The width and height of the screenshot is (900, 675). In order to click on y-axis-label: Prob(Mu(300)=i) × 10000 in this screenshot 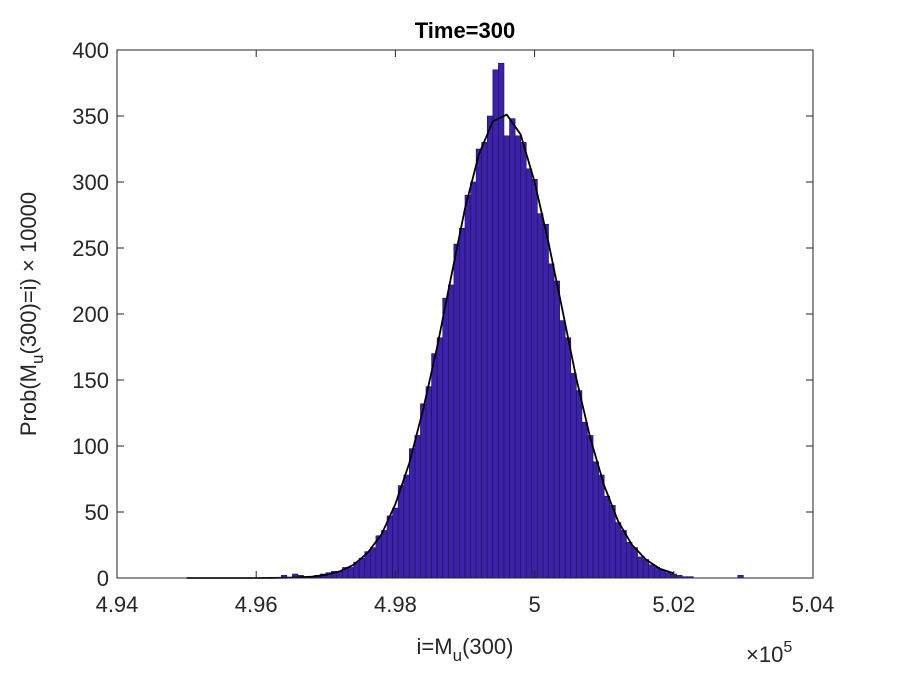, I will do `click(31, 314)`.